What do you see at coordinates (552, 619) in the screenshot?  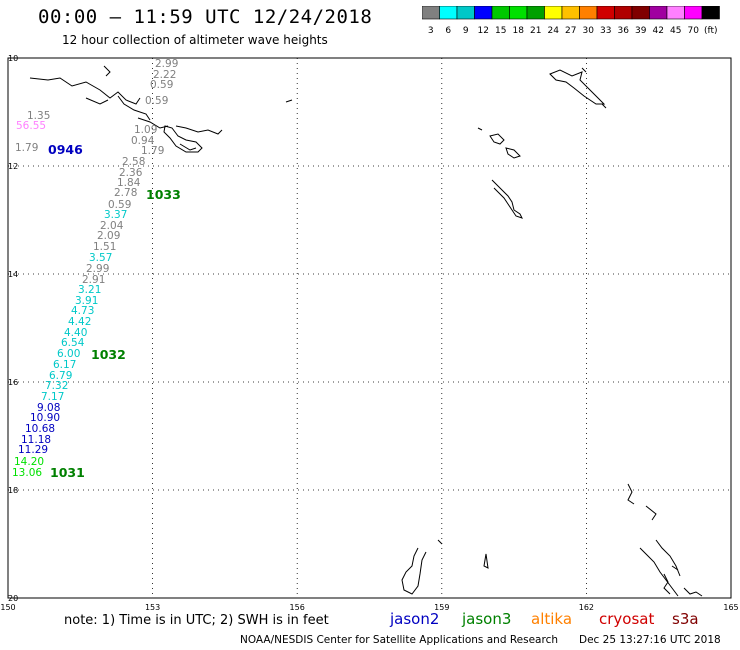 I see `legend-altika: altika` at bounding box center [552, 619].